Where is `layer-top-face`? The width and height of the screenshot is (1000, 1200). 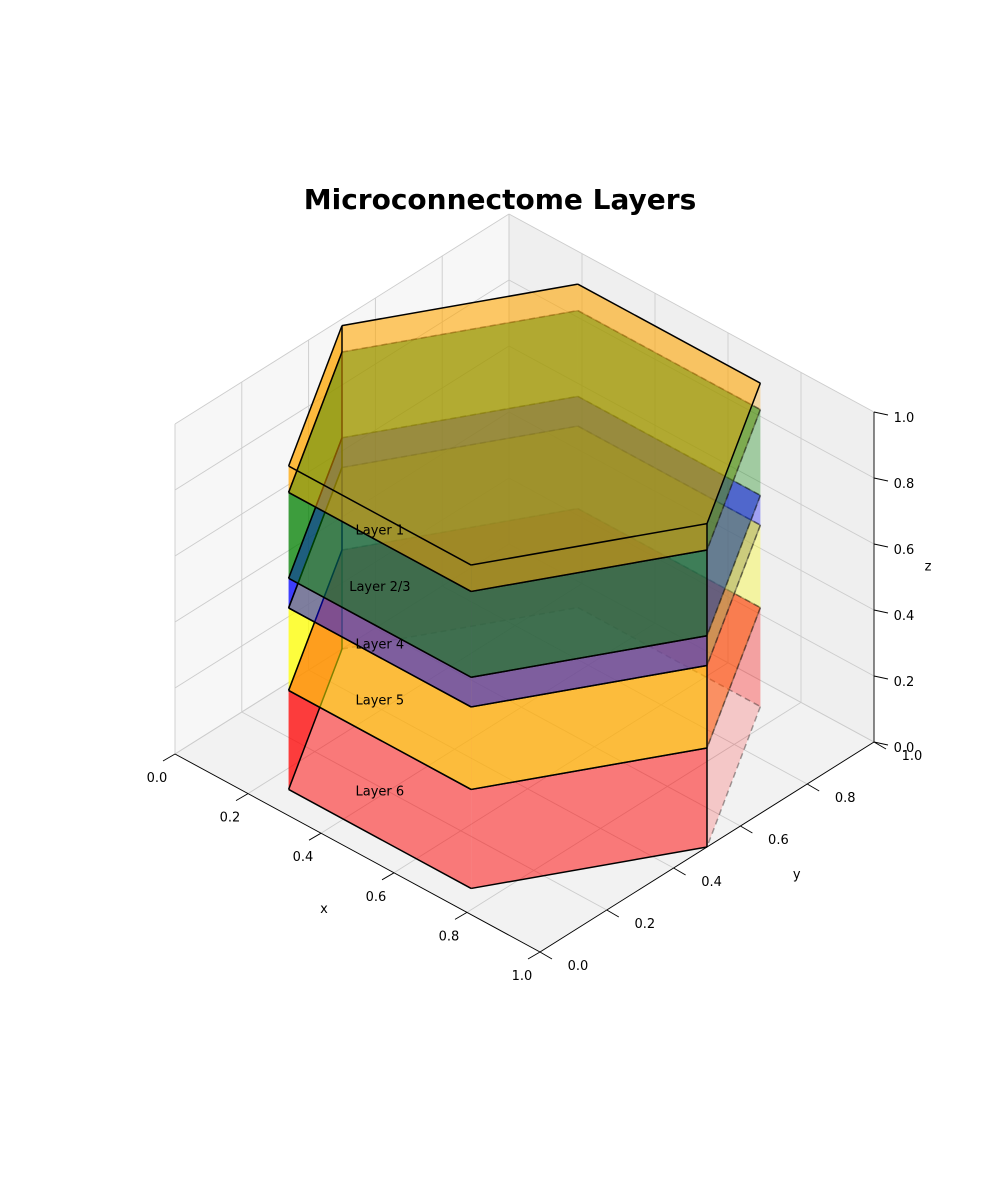
layer-top-face is located at coordinates (524, 424).